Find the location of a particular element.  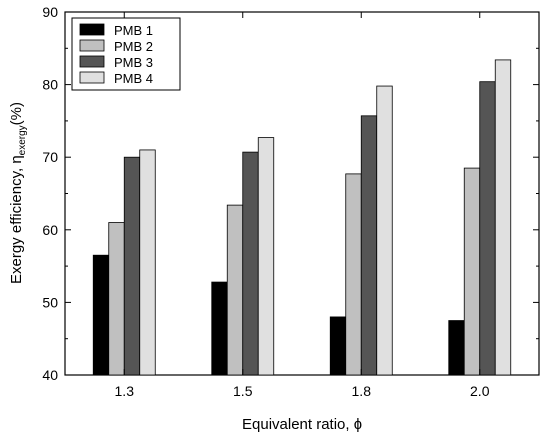

bar-pmb-4-1.8 is located at coordinates (384, 230).